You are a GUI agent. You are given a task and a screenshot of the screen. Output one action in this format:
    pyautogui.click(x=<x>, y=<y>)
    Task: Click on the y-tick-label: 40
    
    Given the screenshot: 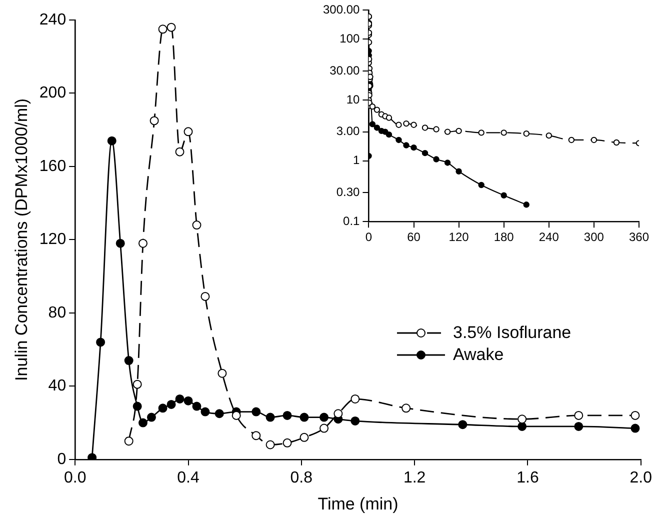 What is the action you would take?
    pyautogui.click(x=57, y=386)
    